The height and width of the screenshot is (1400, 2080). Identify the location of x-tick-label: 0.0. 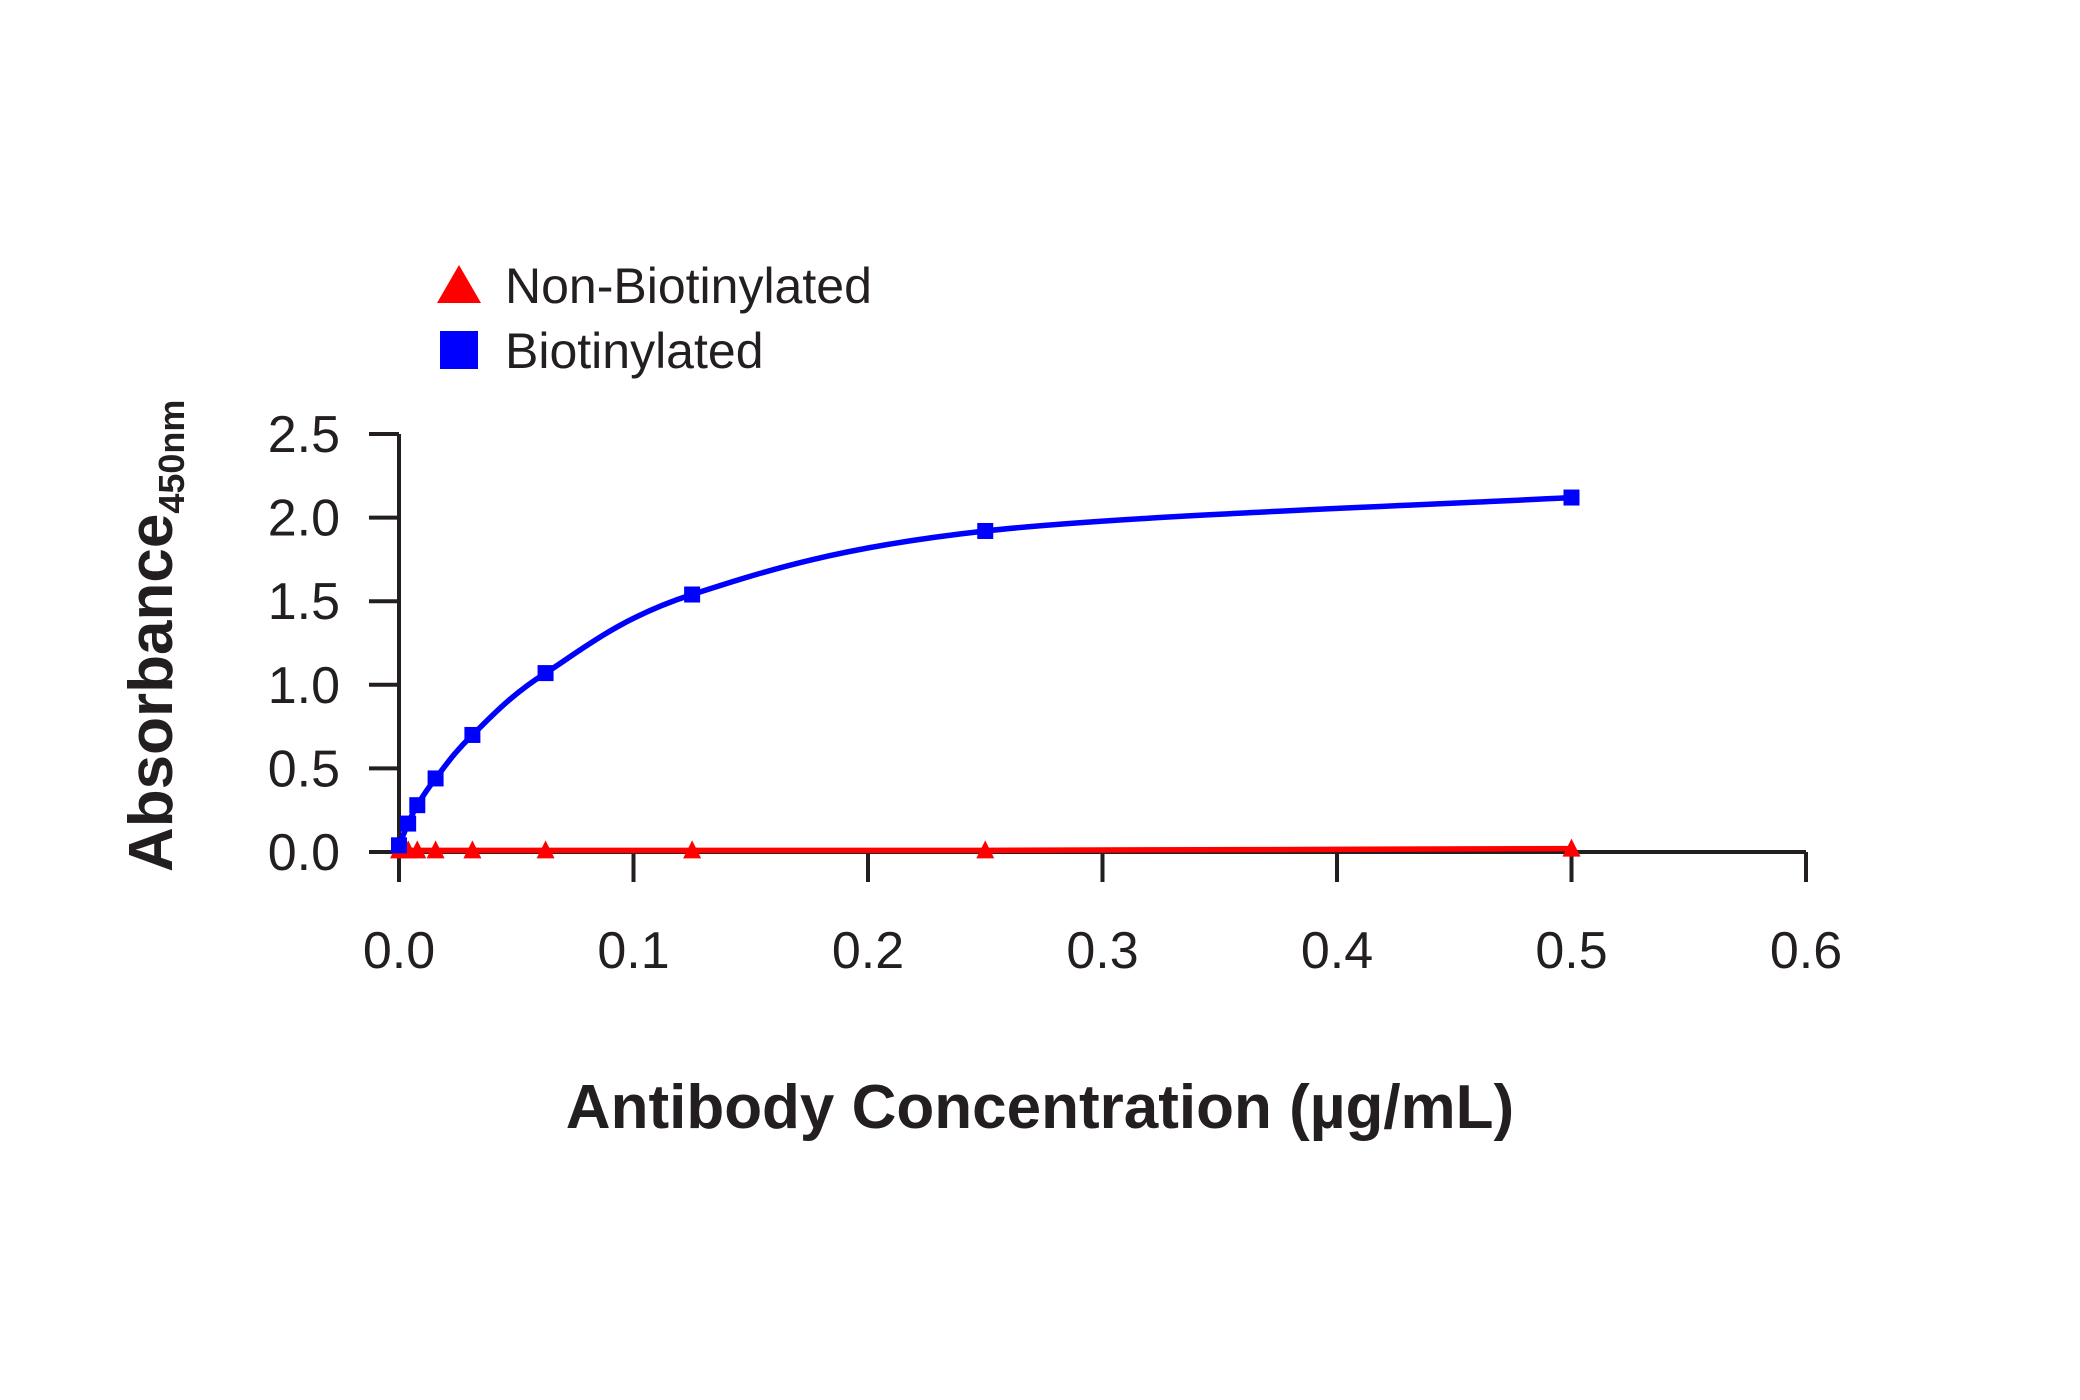
(399, 951).